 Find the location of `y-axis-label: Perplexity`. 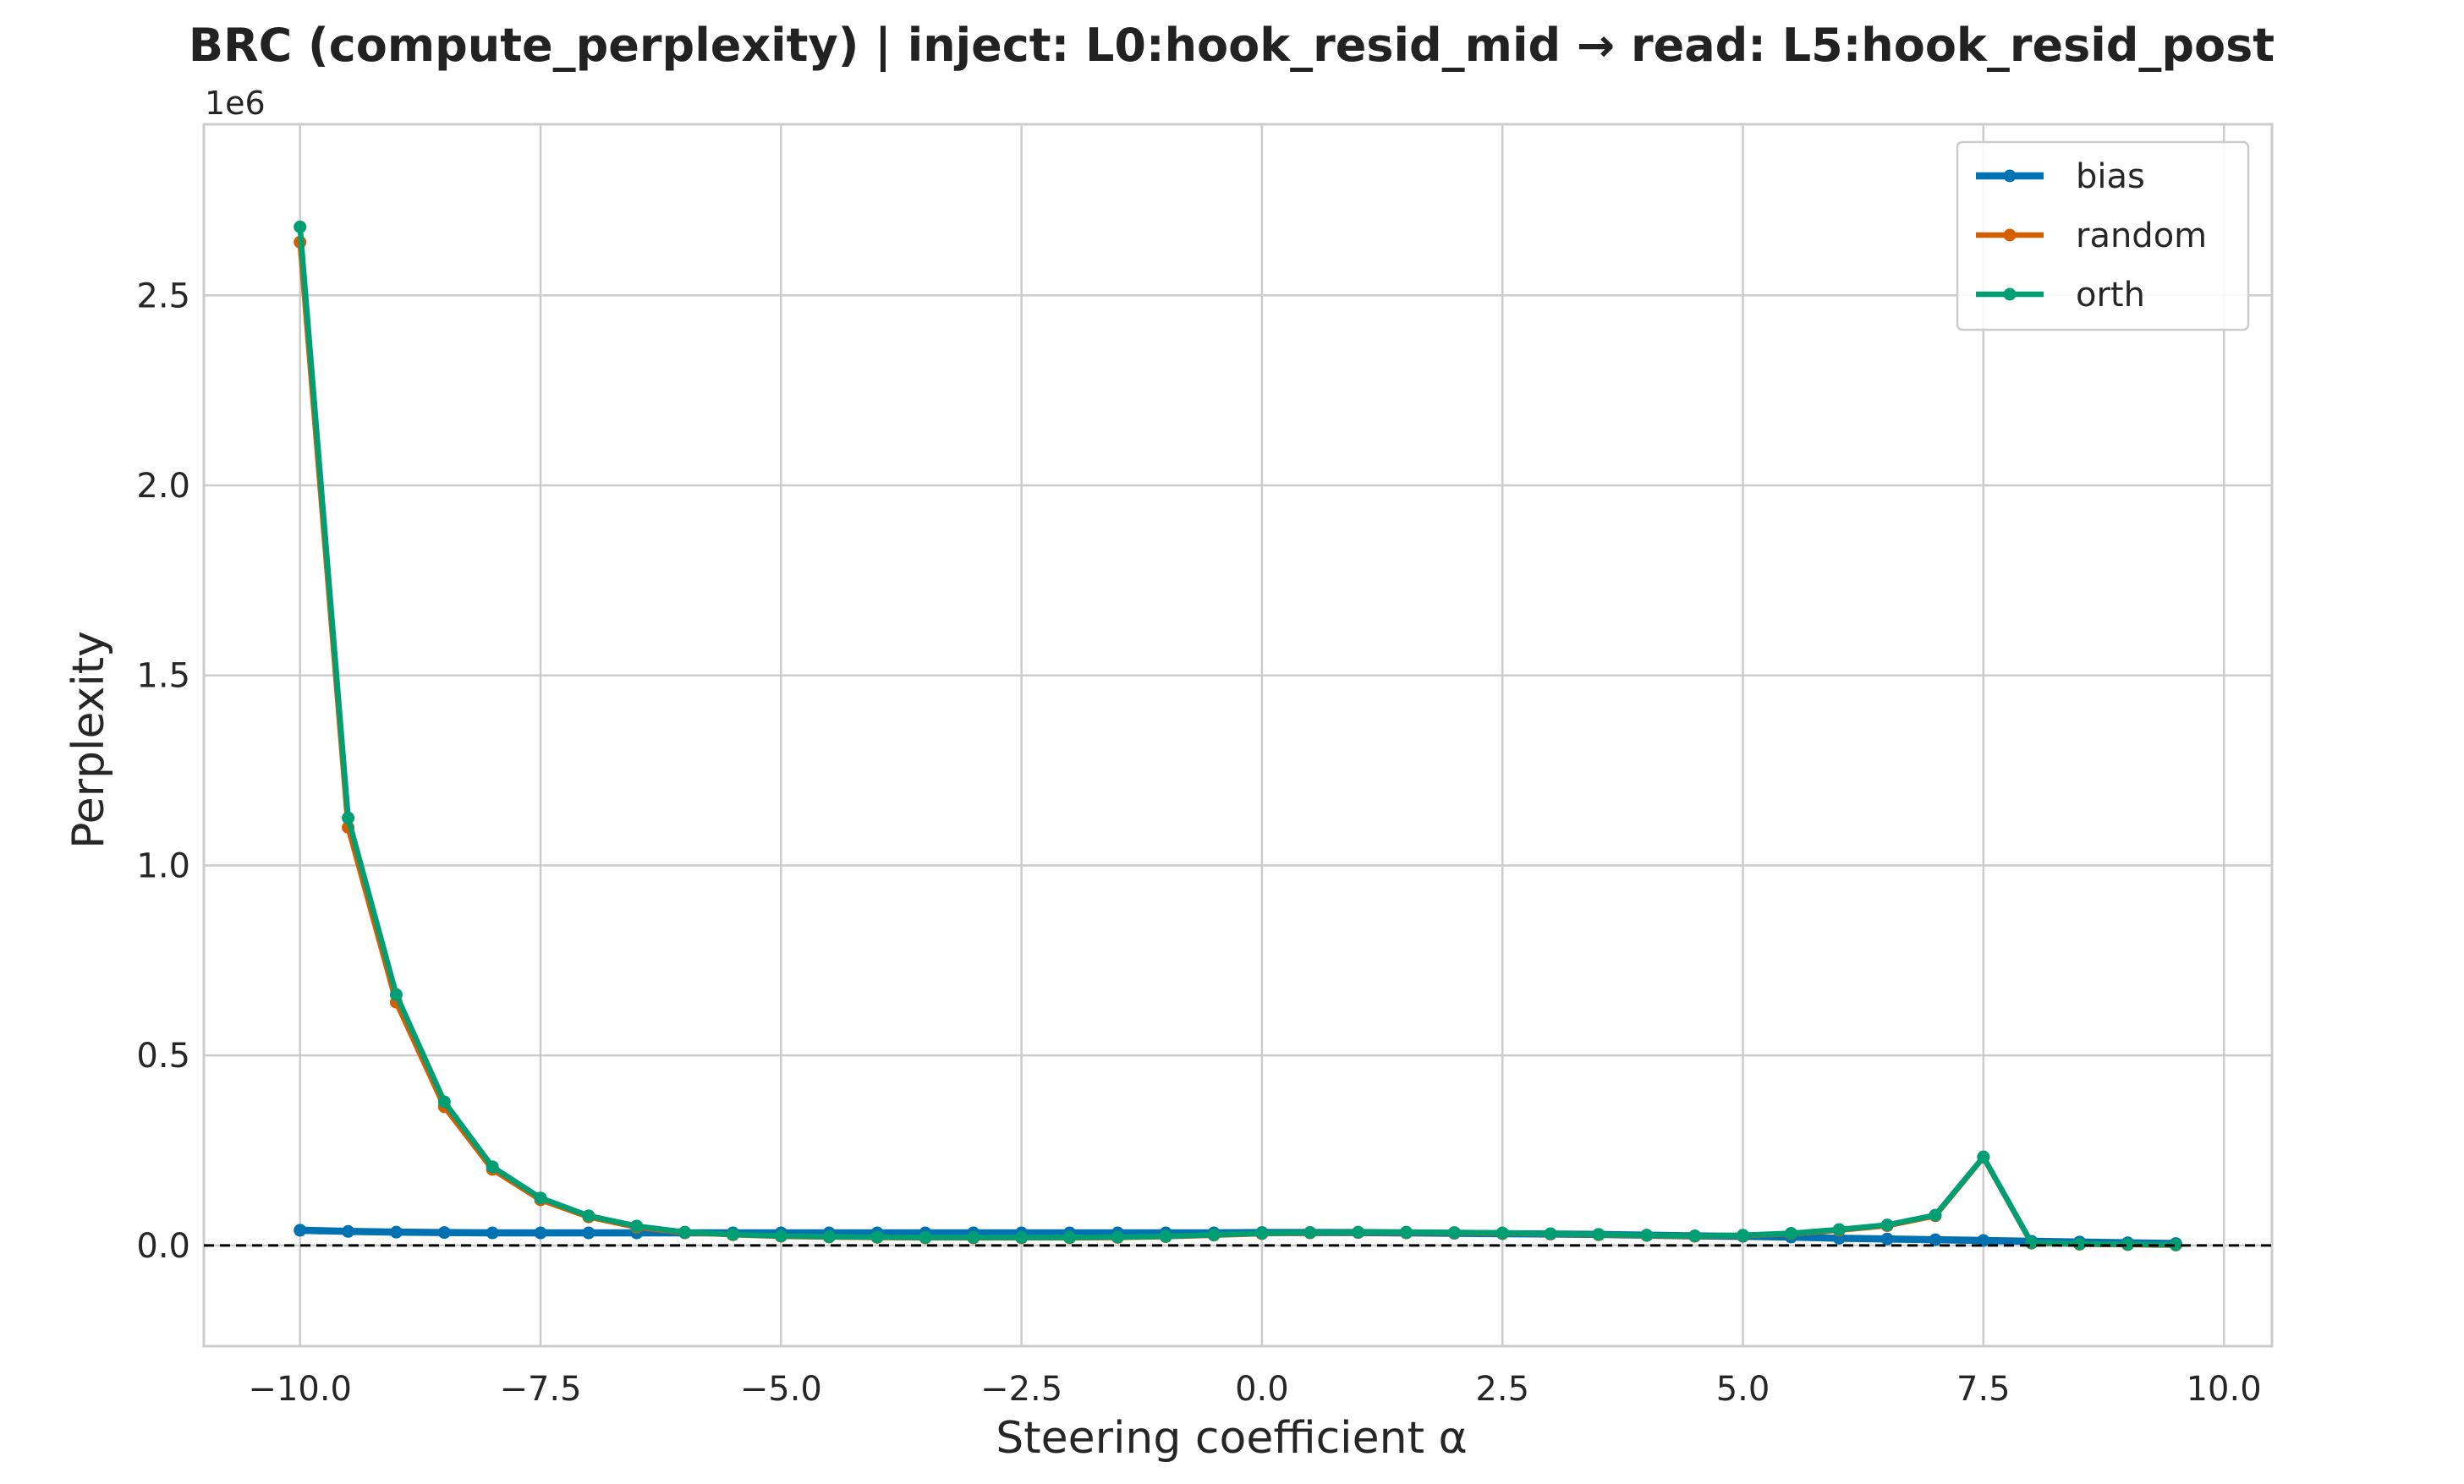

y-axis-label: Perplexity is located at coordinates (89, 740).